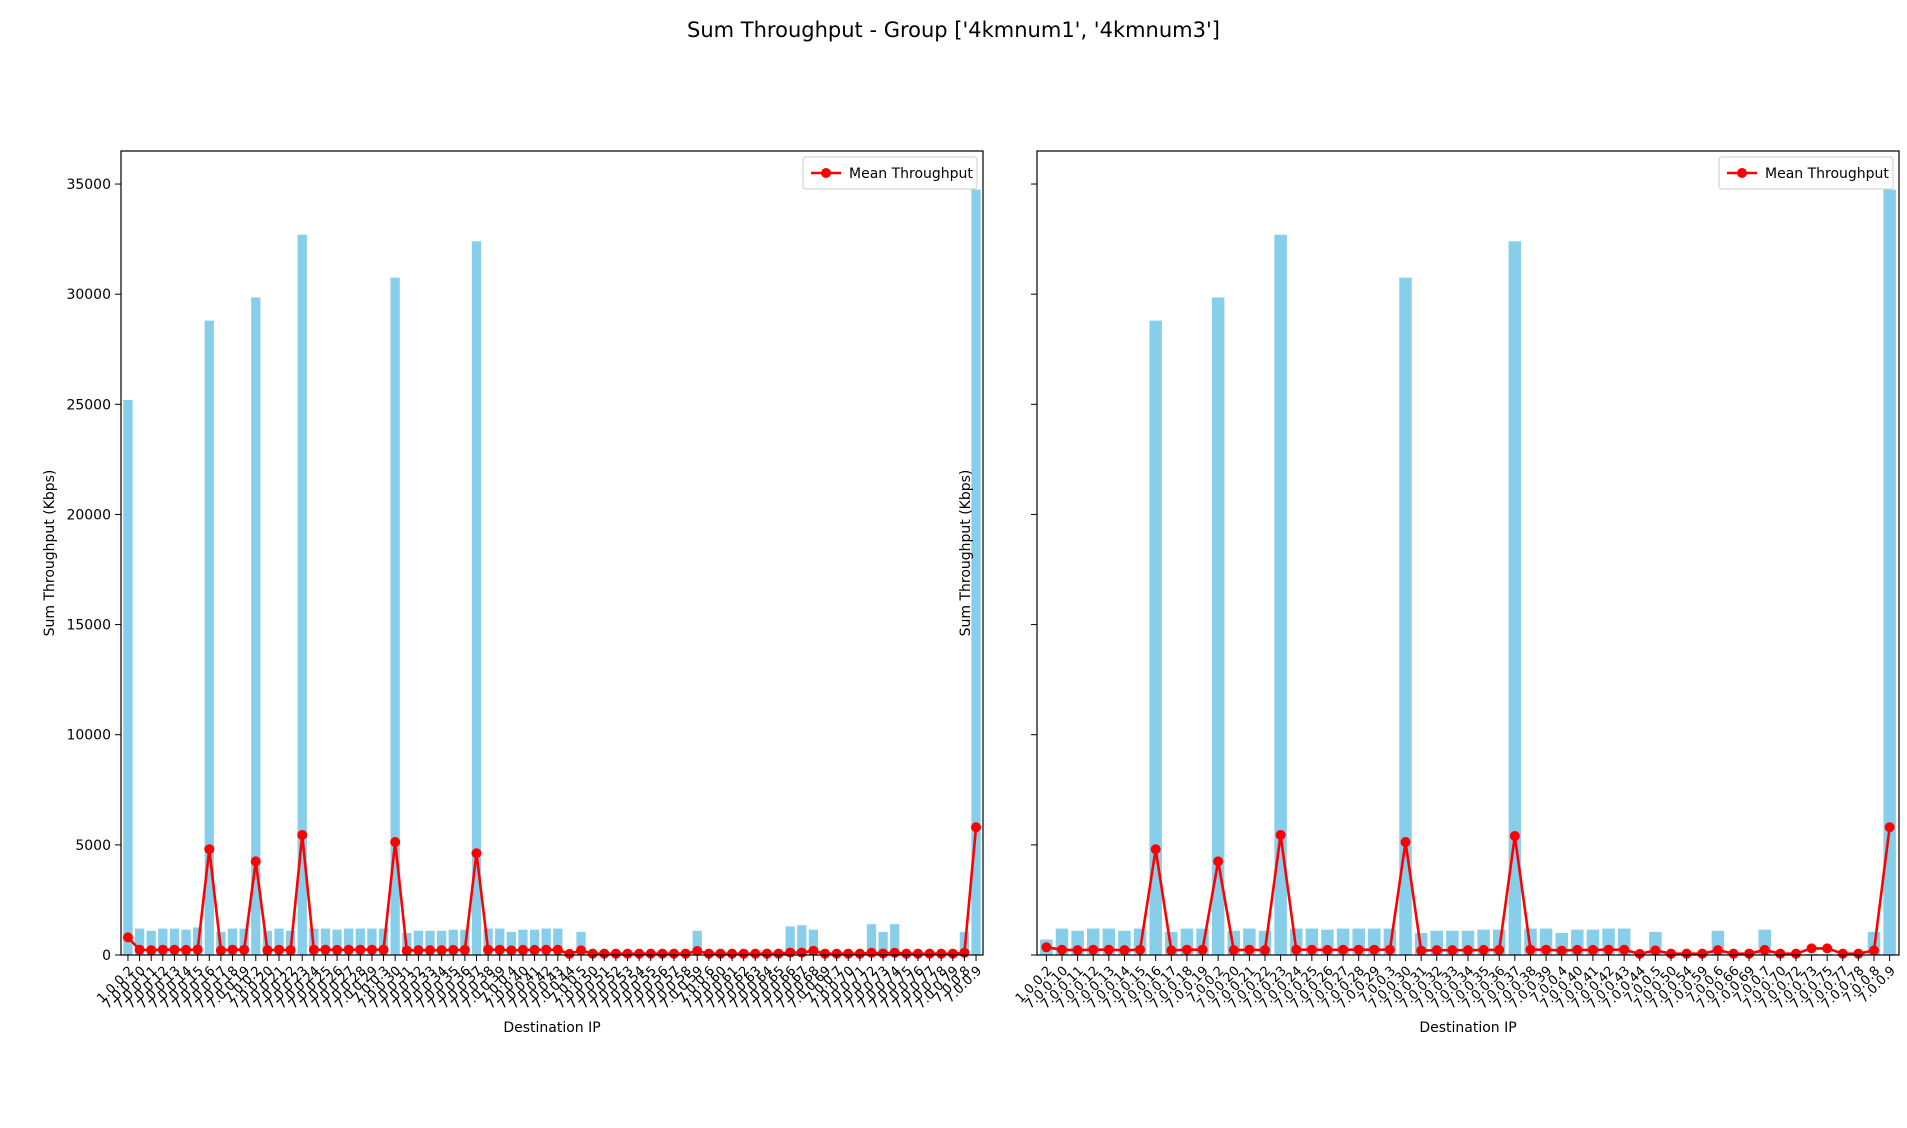 The width and height of the screenshot is (1907, 1128). Describe the element at coordinates (685, 953) in the screenshot. I see `mean-point-1-7.0.0.58` at that location.